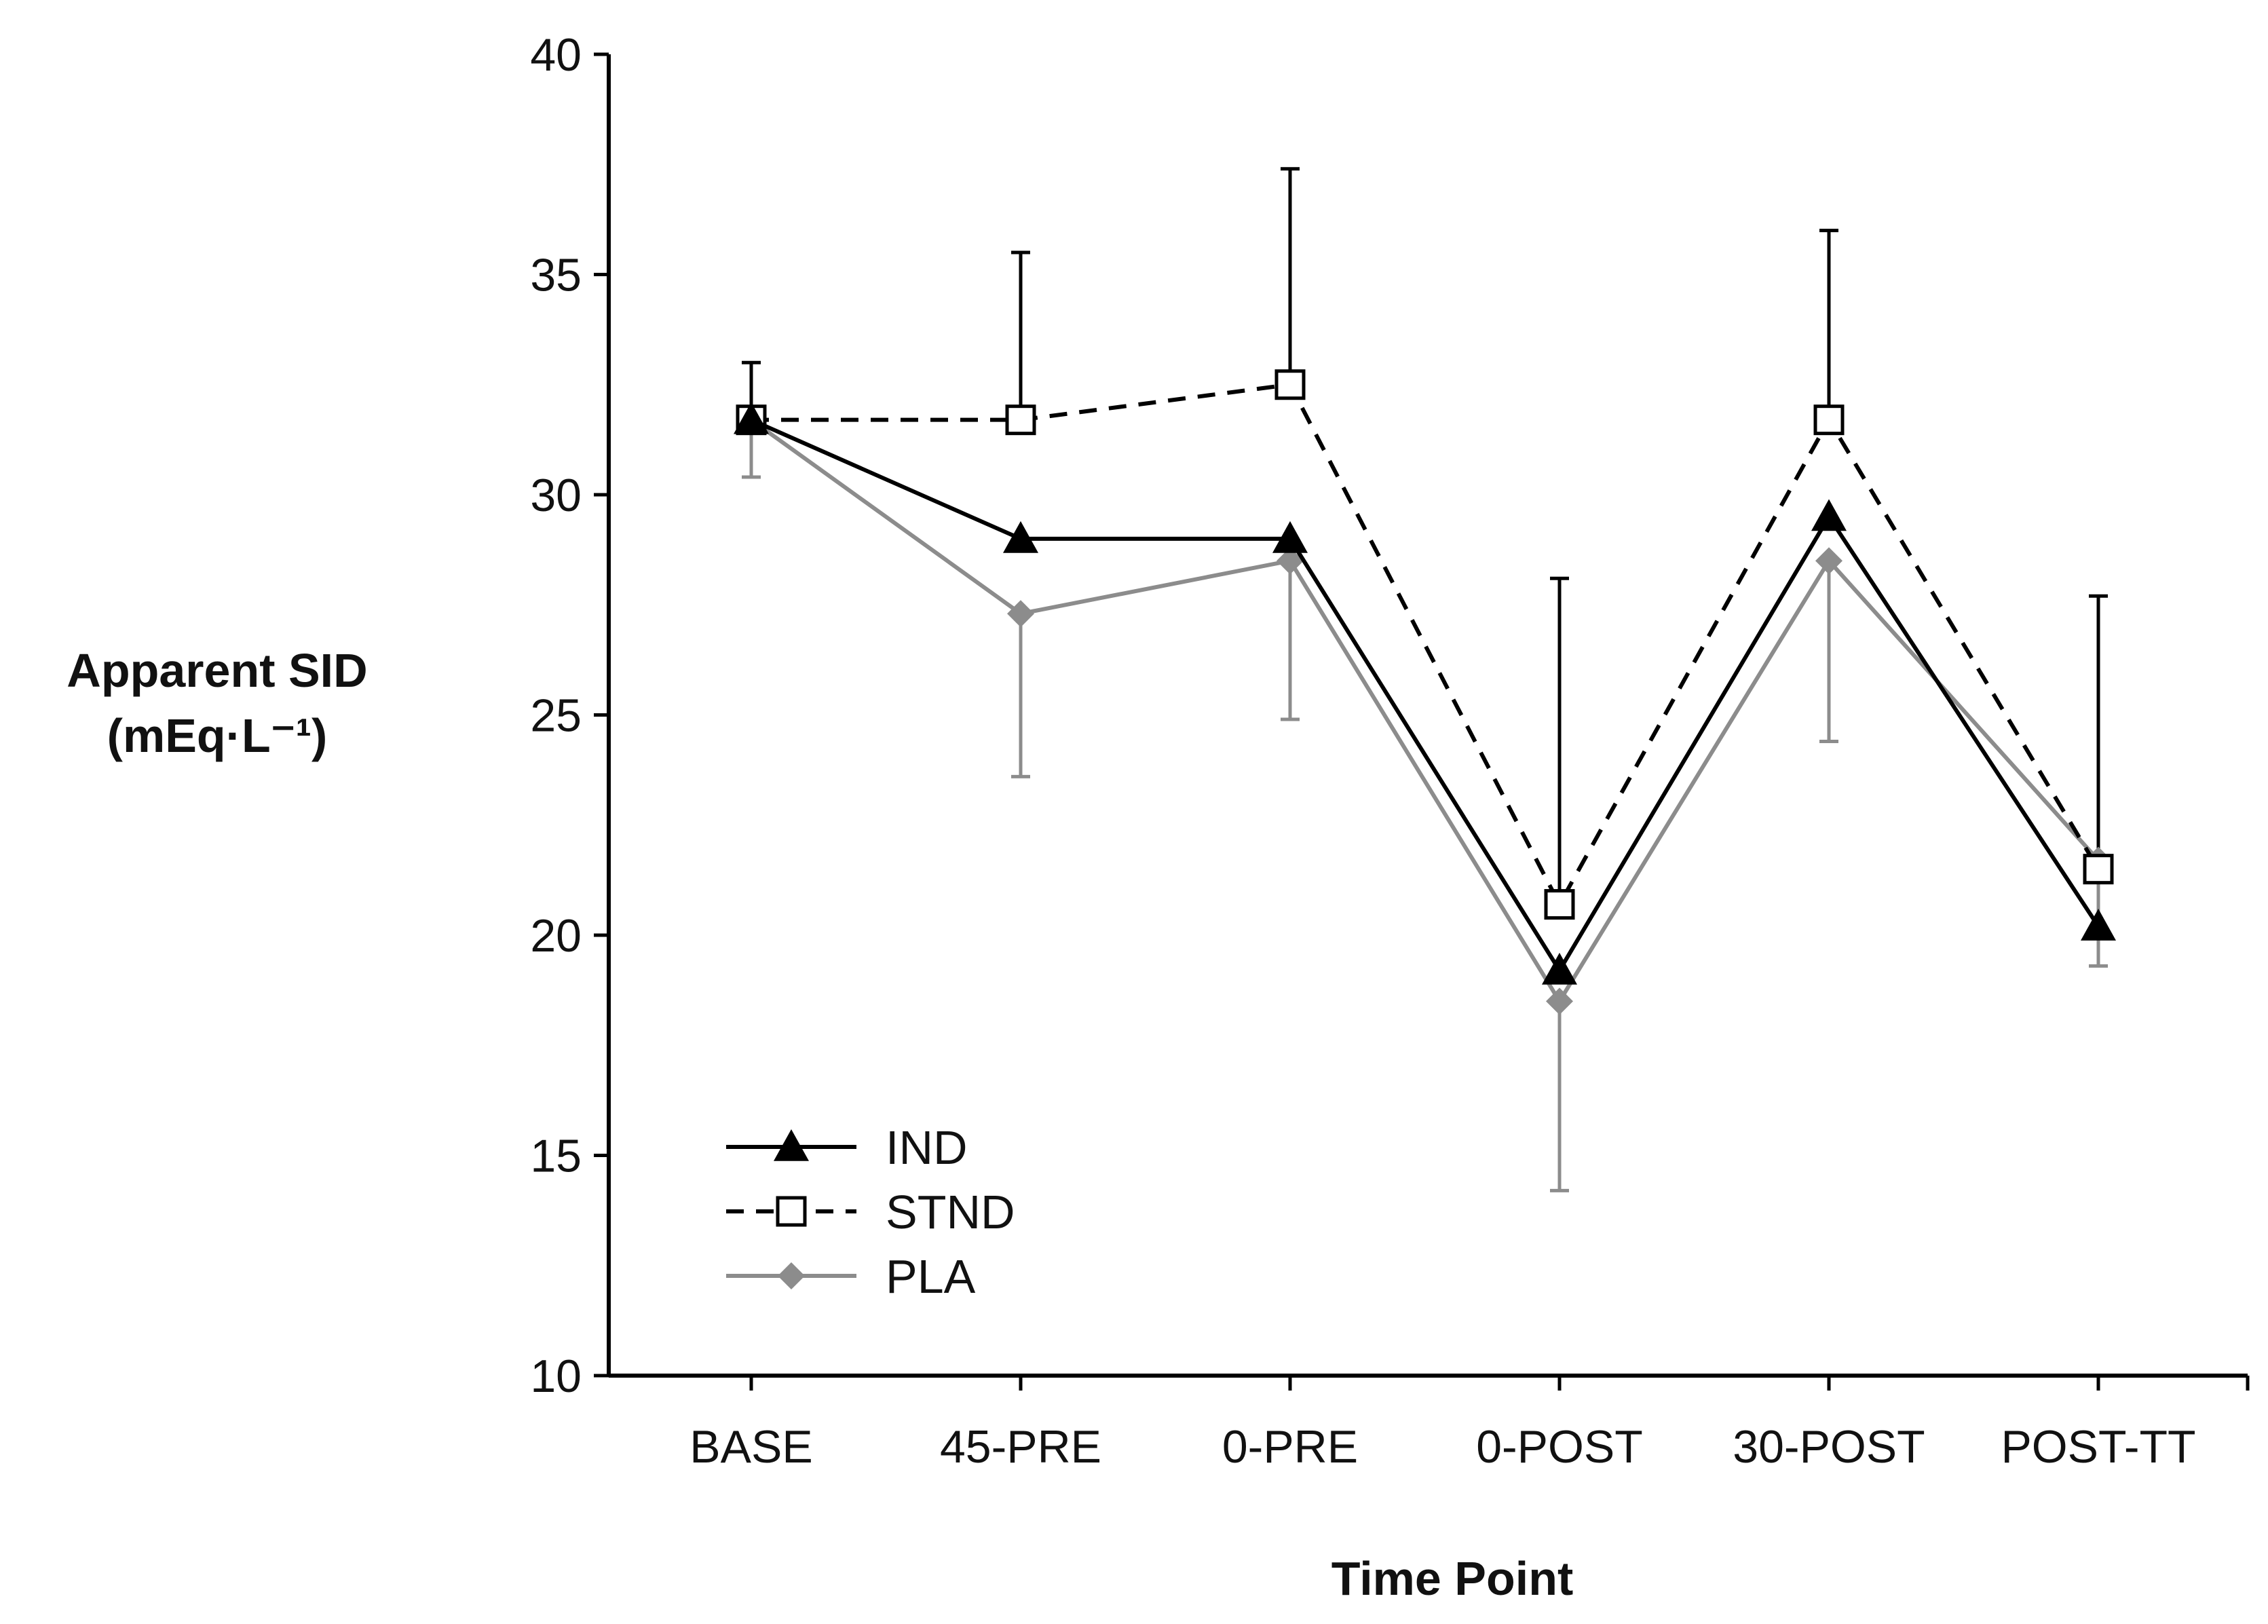  What do you see at coordinates (556, 275) in the screenshot?
I see `y-tick-label-35: 35` at bounding box center [556, 275].